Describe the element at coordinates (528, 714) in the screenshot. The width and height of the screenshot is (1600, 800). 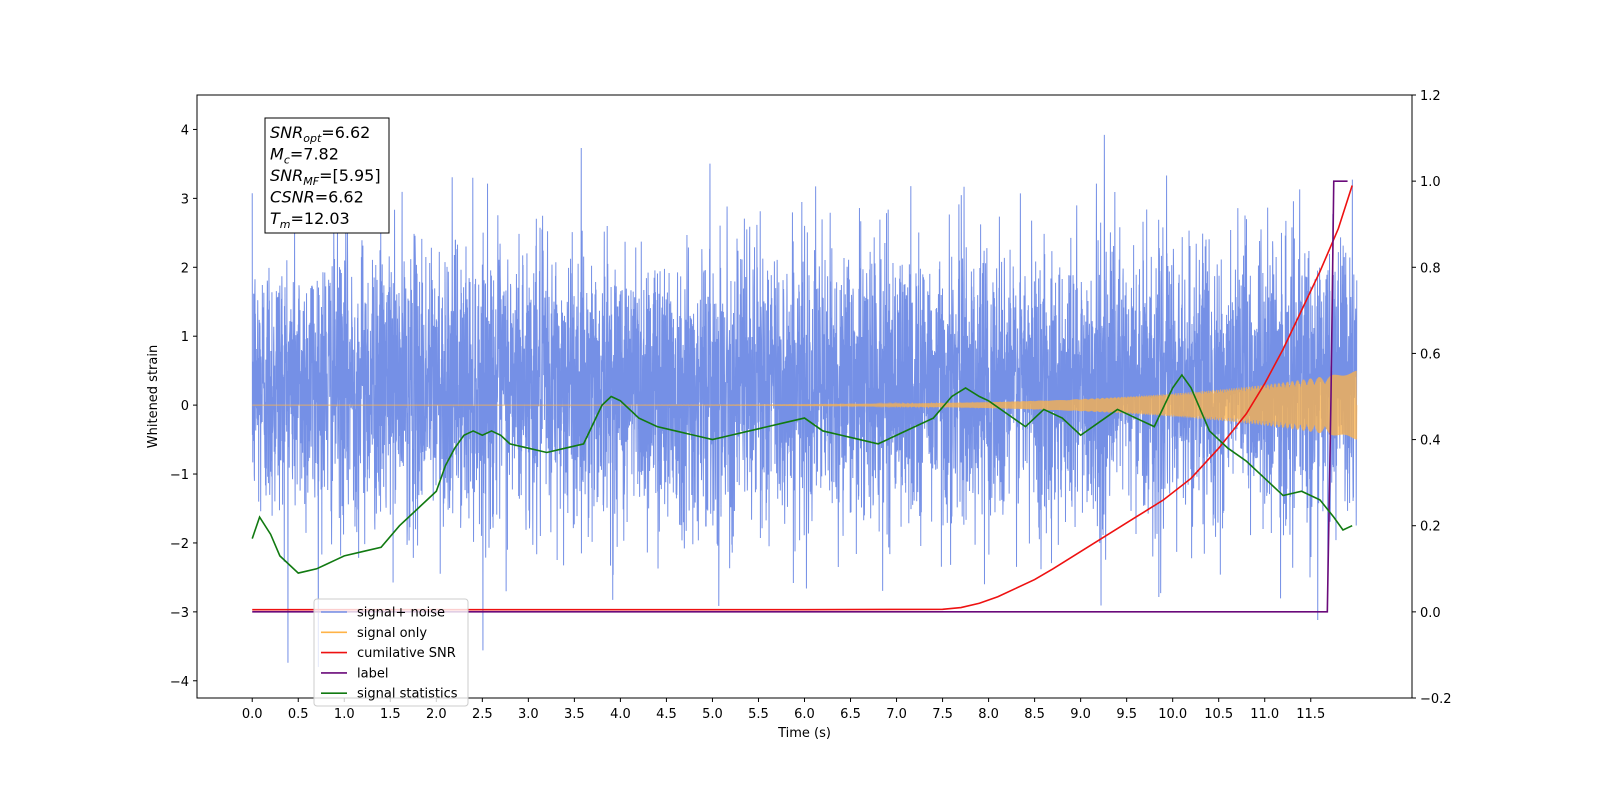
I see `x-tick-label: 3.0` at that location.